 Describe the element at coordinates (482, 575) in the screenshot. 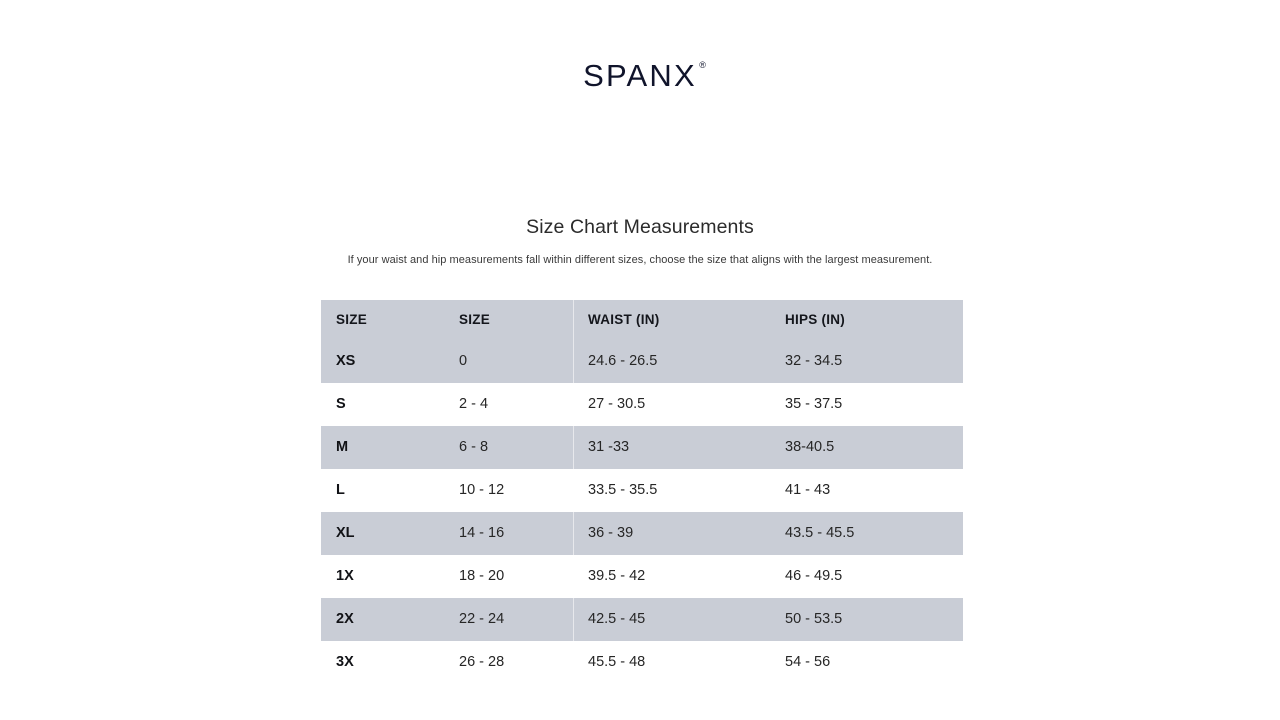

I see `cell-size-numeric: 18 - 20` at that location.